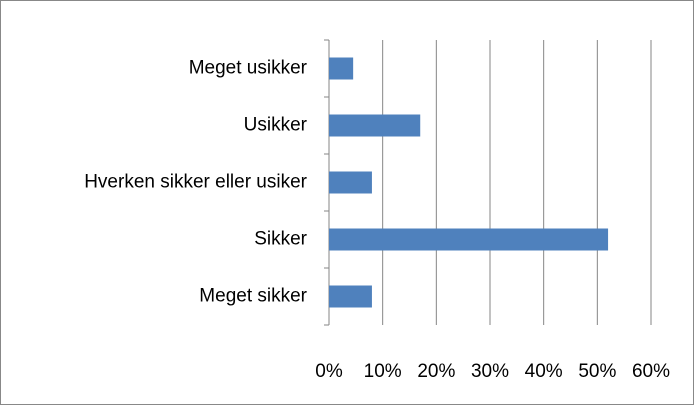 The width and height of the screenshot is (694, 405). Describe the element at coordinates (436, 371) in the screenshot. I see `x-tick-label: 20%` at that location.